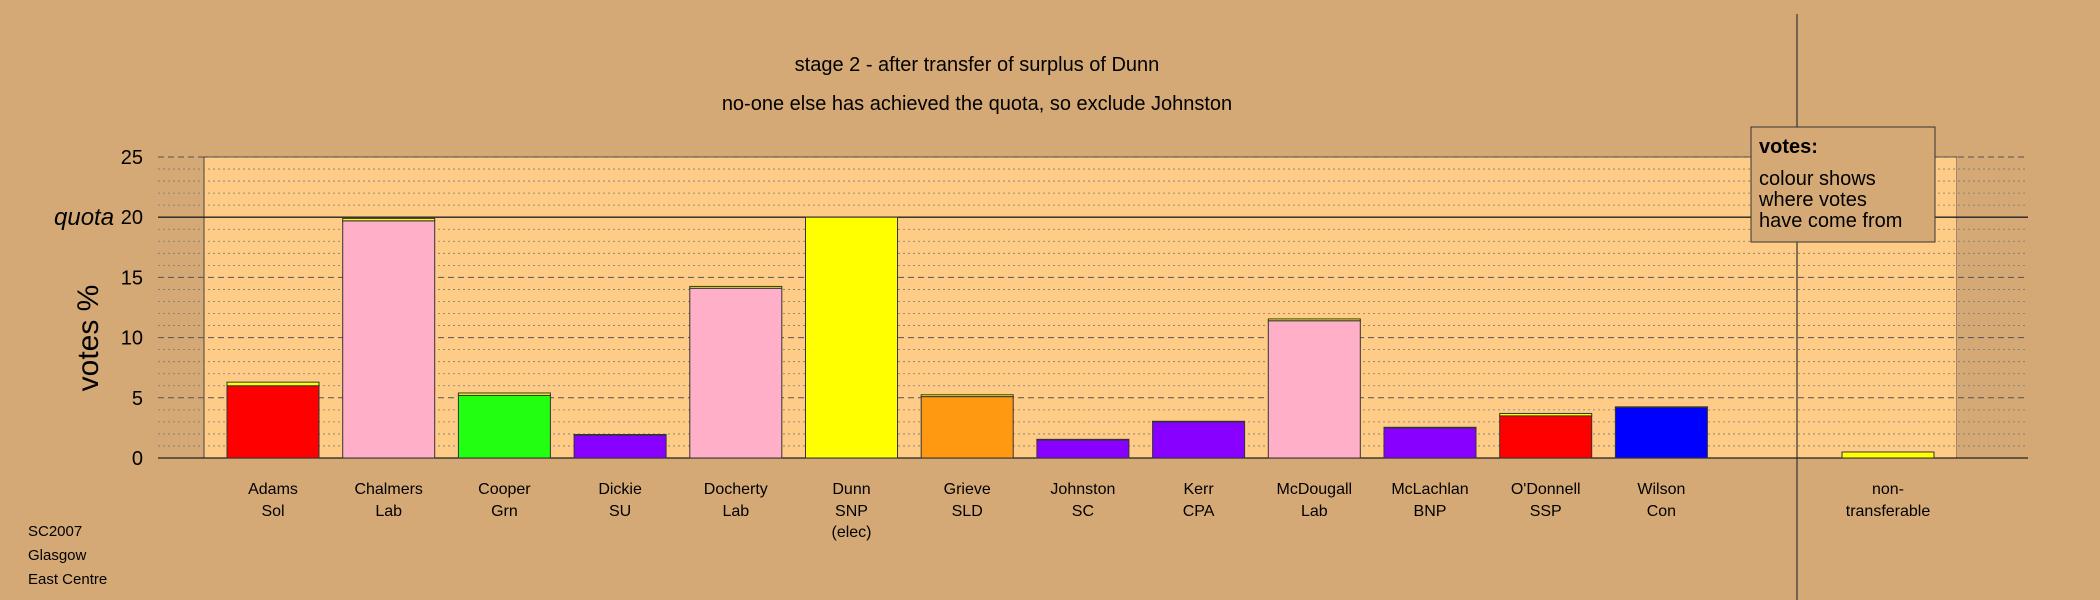 This screenshot has height=600, width=2100. Describe the element at coordinates (181, 307) in the screenshot. I see `plot-area-left-margin` at that location.